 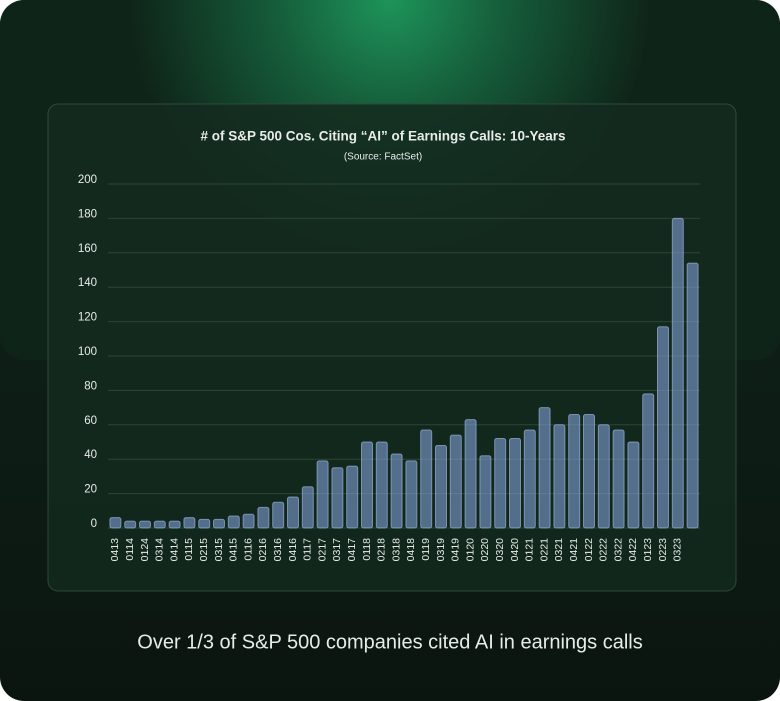 I want to click on chart-subtitle: (Source: FactSet), so click(x=383, y=157).